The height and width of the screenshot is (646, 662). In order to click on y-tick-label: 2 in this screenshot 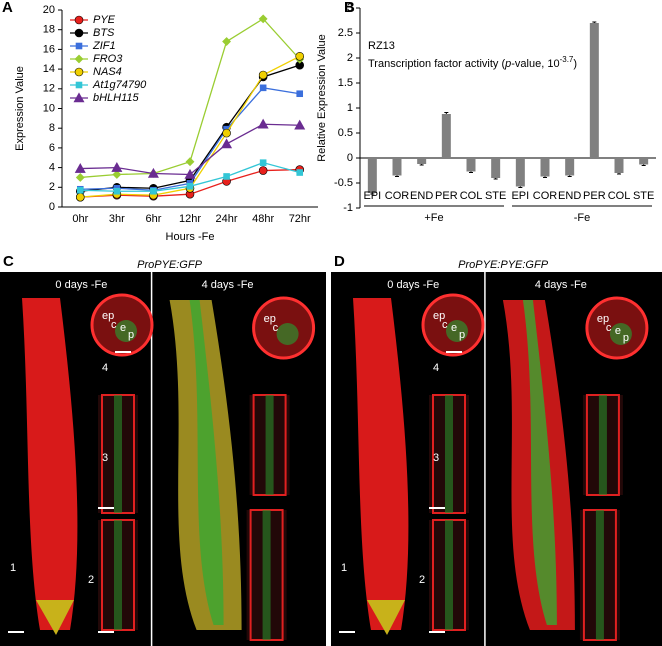, I will do `click(52, 187)`.